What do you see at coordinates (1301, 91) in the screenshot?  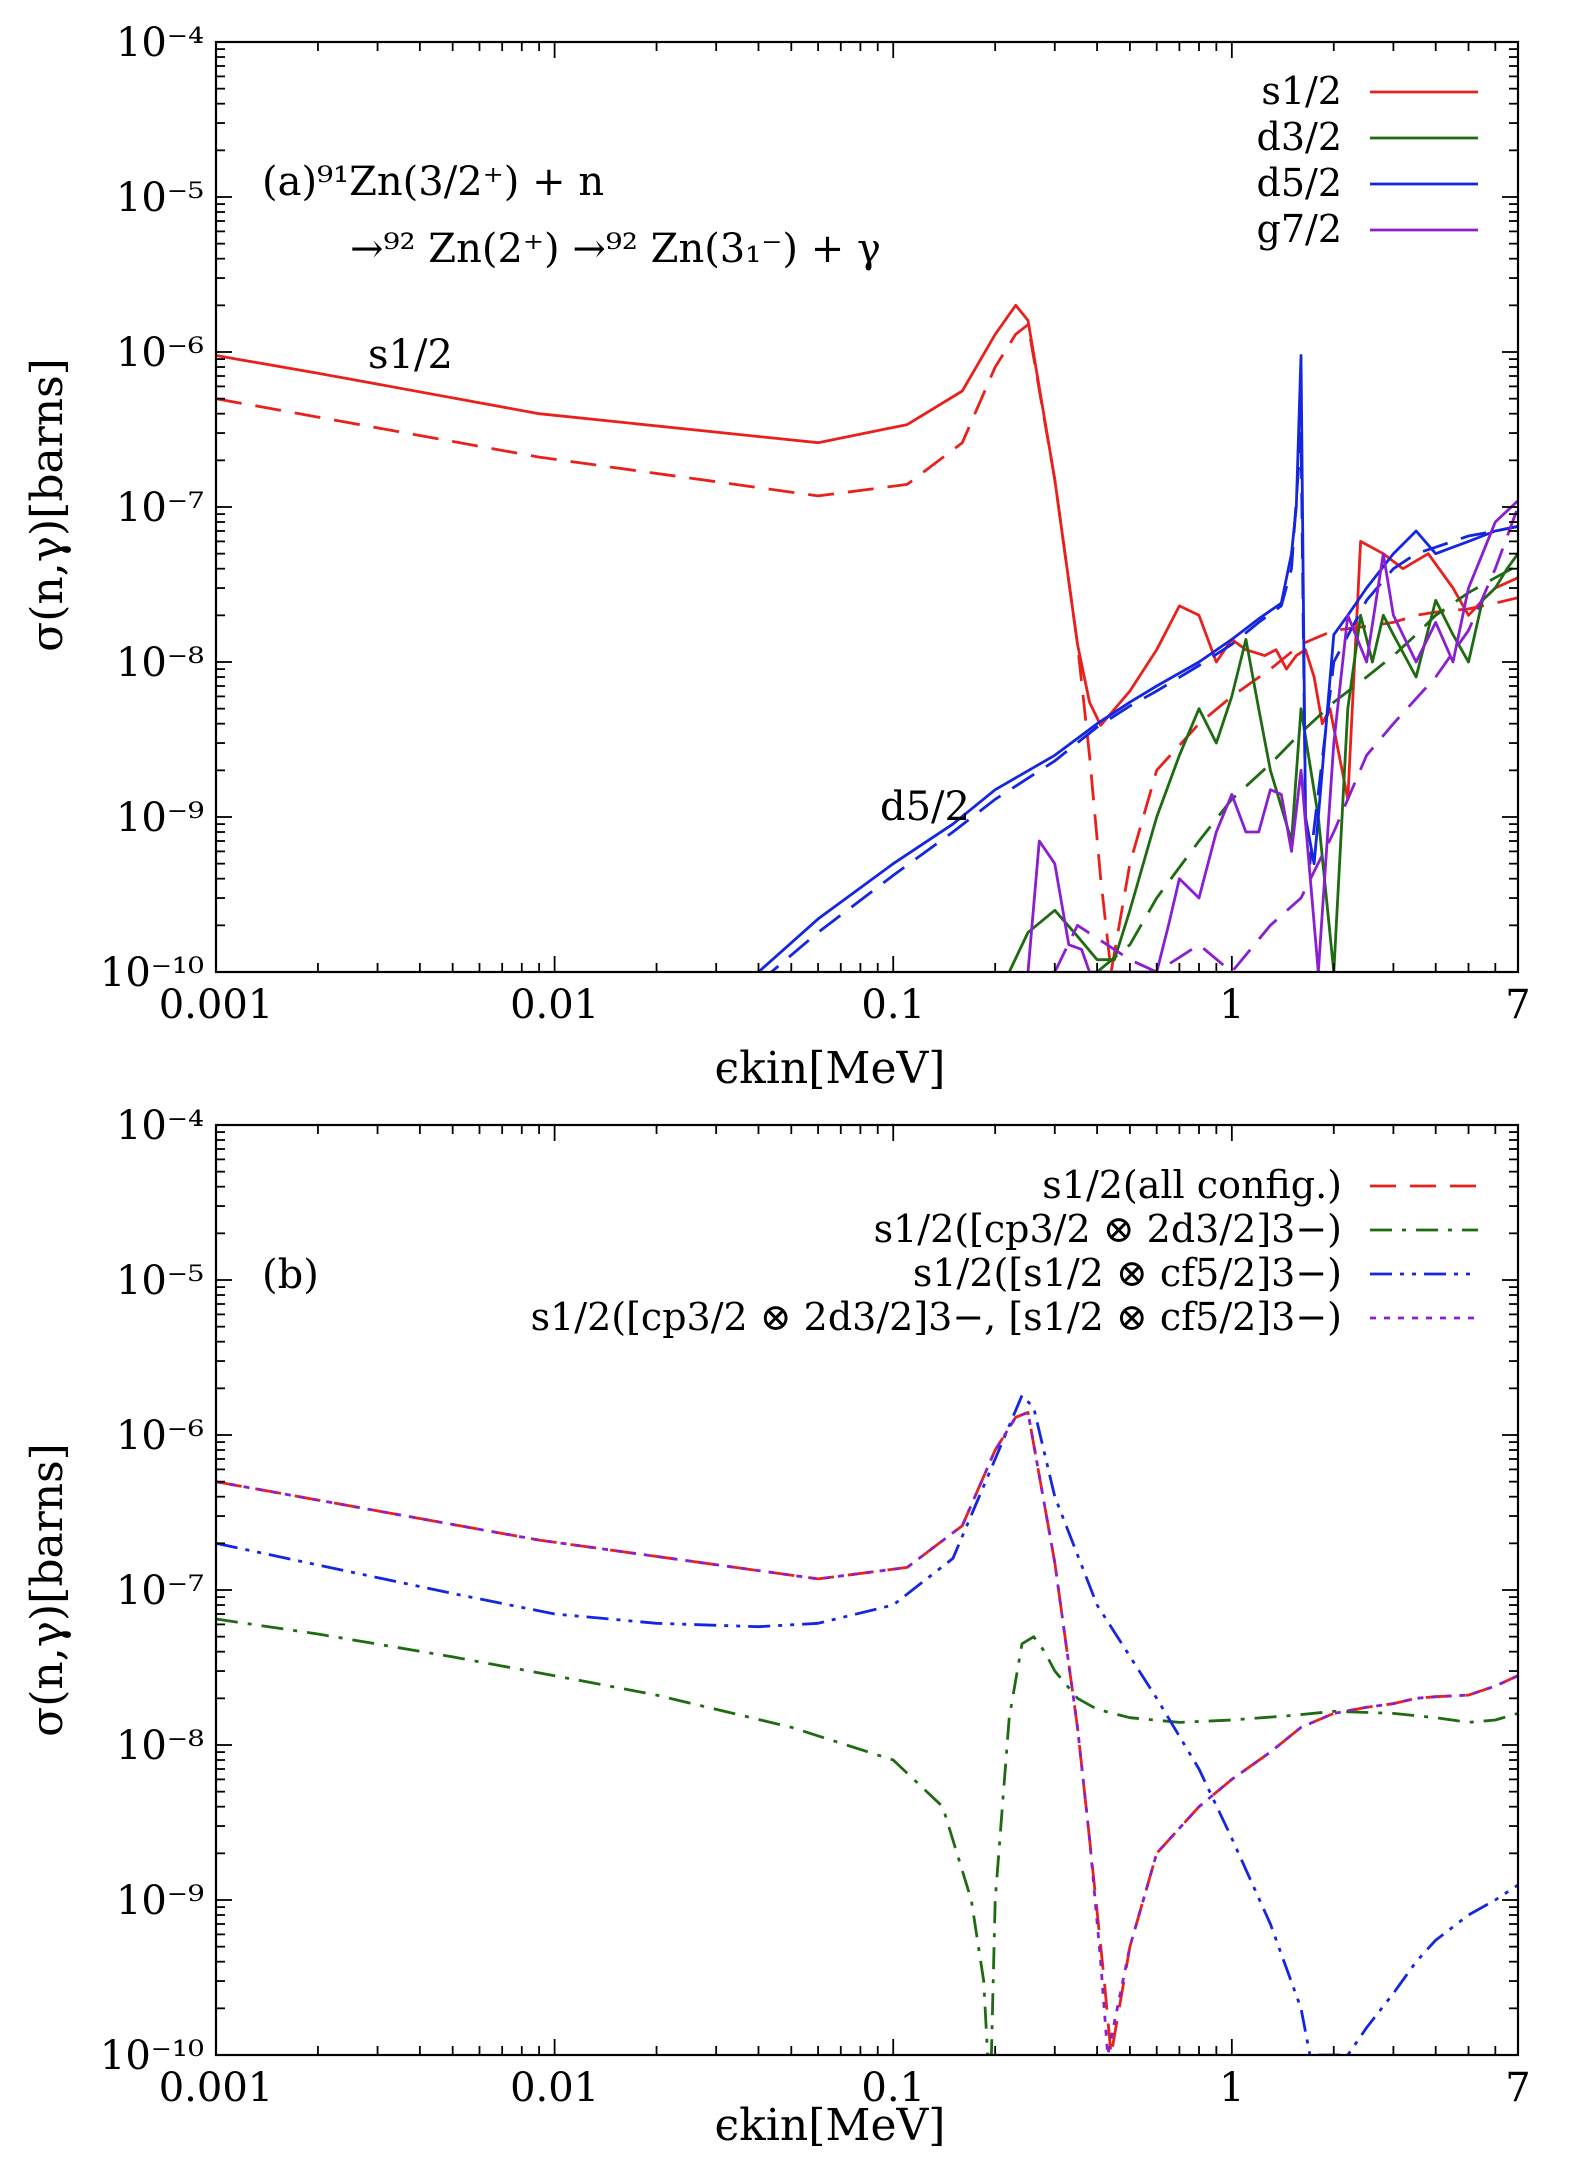 I see `legend-label: s1/2` at bounding box center [1301, 91].